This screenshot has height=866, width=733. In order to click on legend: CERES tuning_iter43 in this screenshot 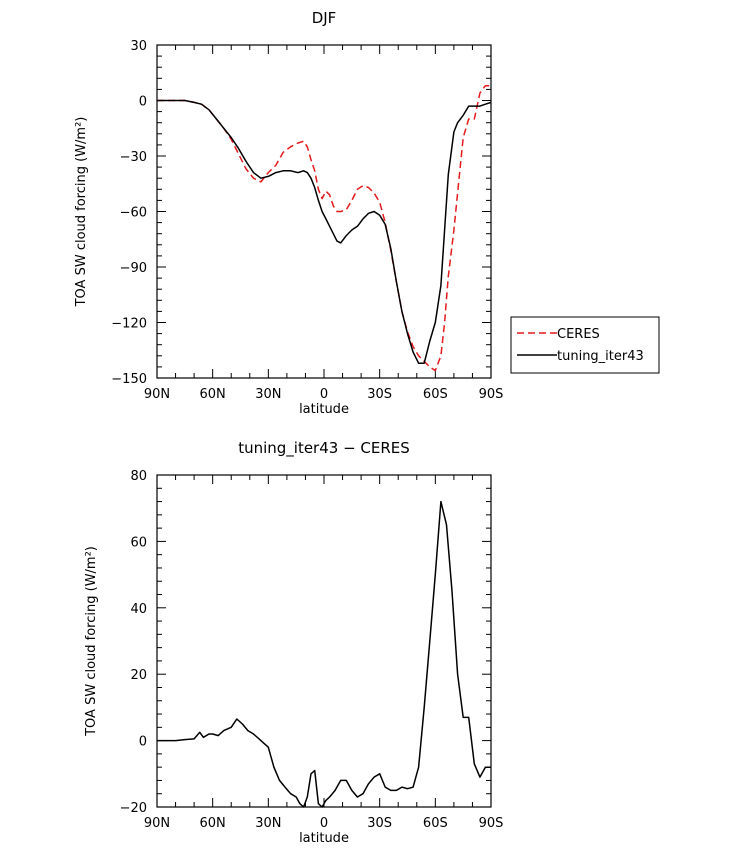, I will do `click(585, 345)`.